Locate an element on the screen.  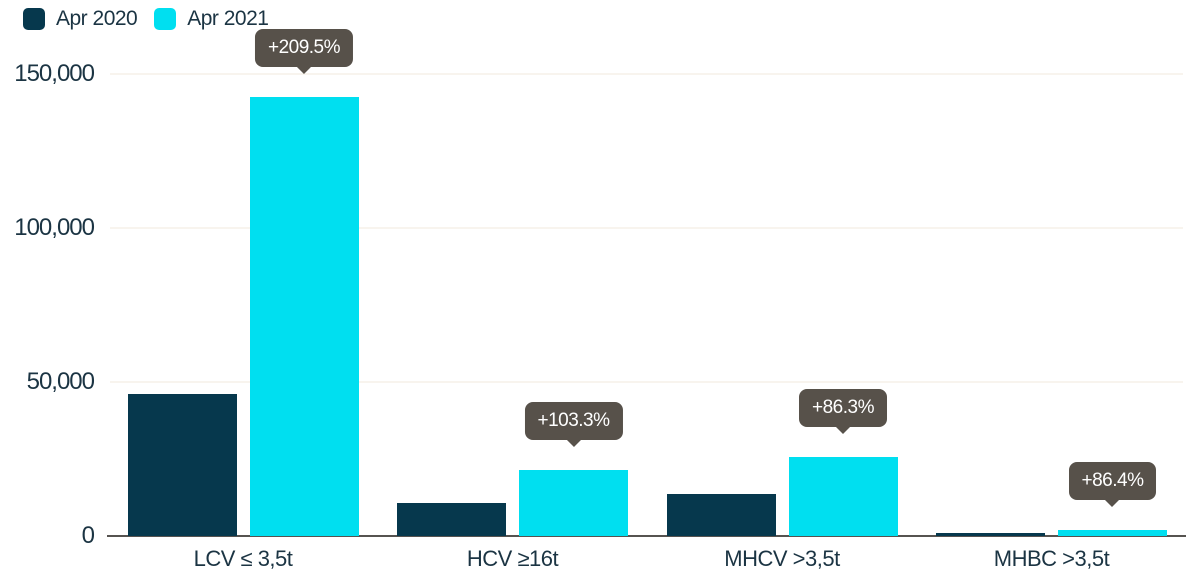
legend-item-apr-2021: Apr 2021 is located at coordinates (211, 19).